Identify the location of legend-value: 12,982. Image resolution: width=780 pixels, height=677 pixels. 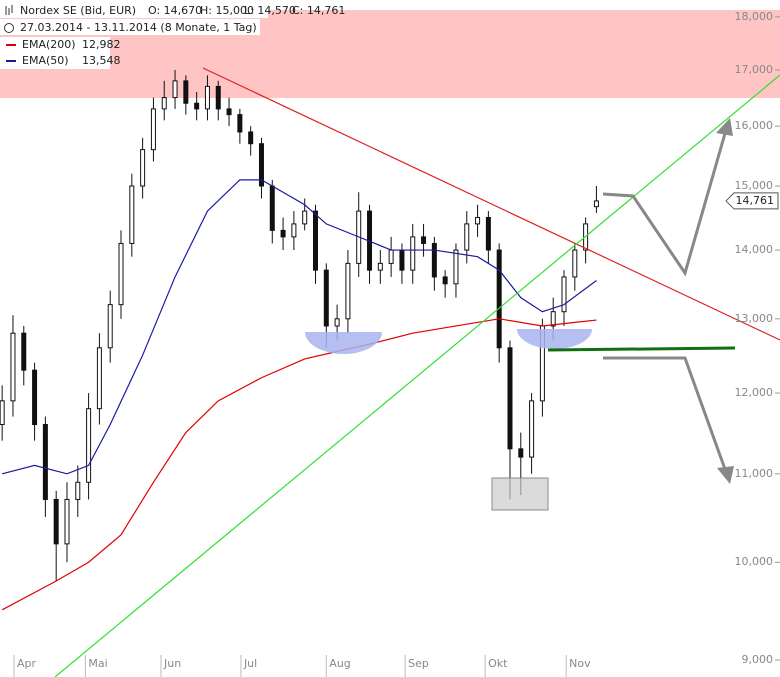
(101, 44).